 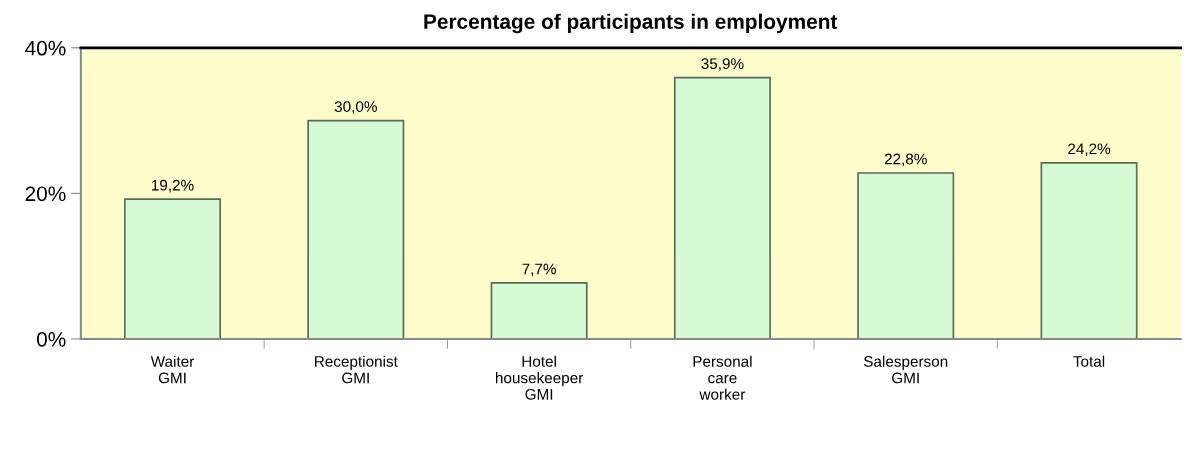 I want to click on data-label: 22,8%, so click(x=905, y=160).